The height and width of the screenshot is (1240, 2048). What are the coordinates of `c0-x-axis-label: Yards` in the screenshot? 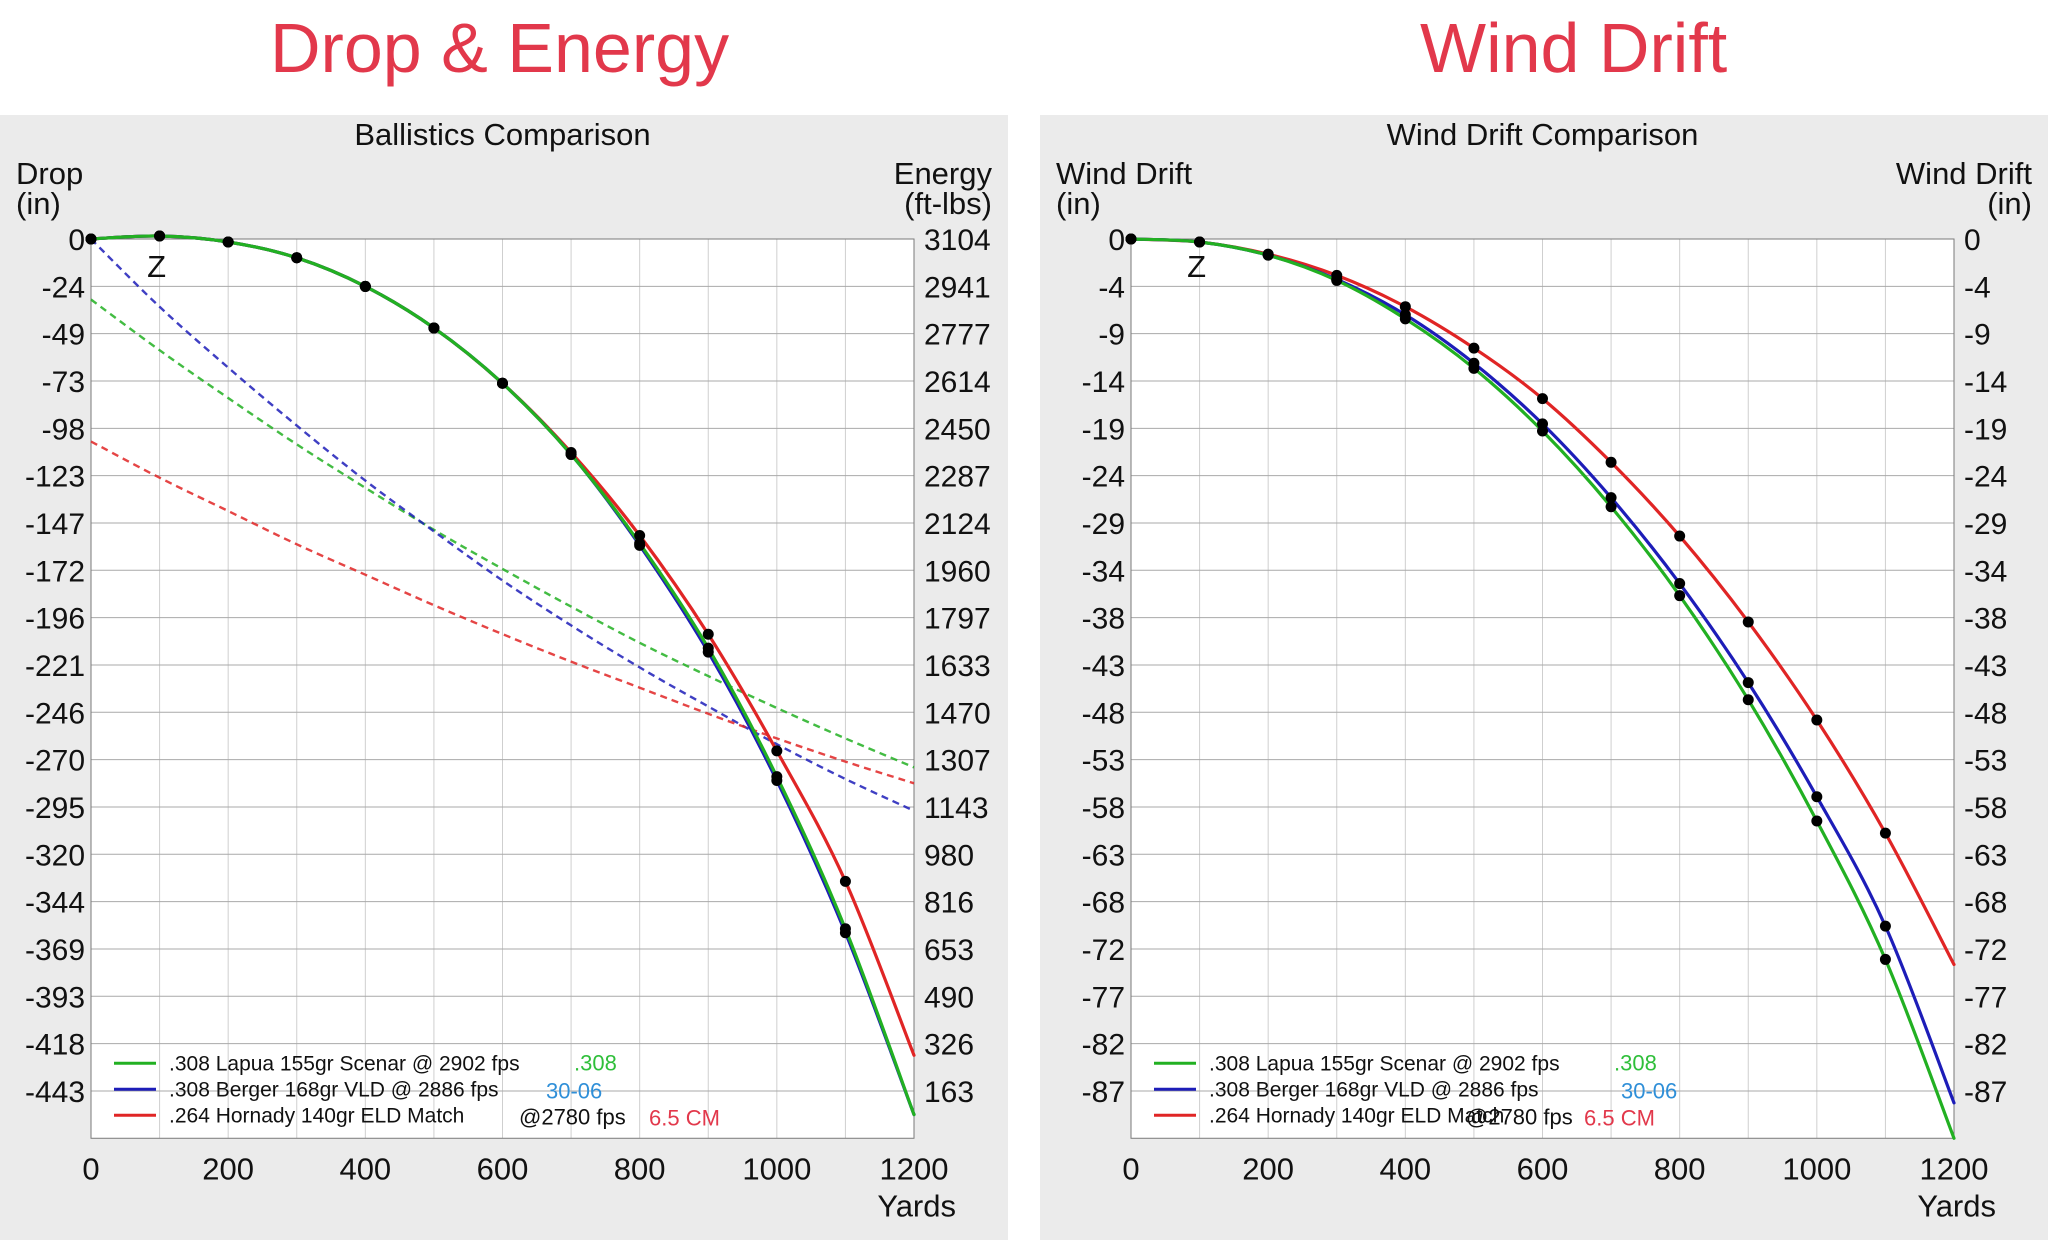 It's located at (916, 1205).